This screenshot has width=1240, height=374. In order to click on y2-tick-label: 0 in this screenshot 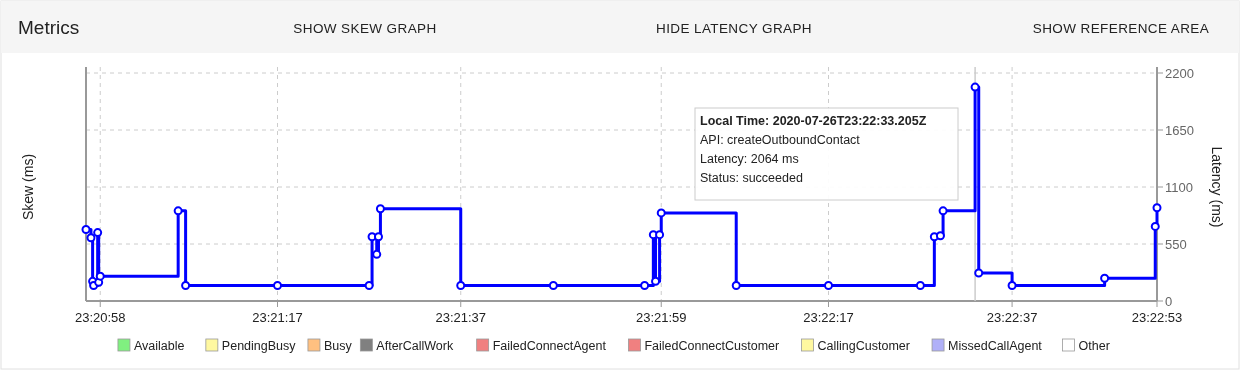, I will do `click(1169, 301)`.